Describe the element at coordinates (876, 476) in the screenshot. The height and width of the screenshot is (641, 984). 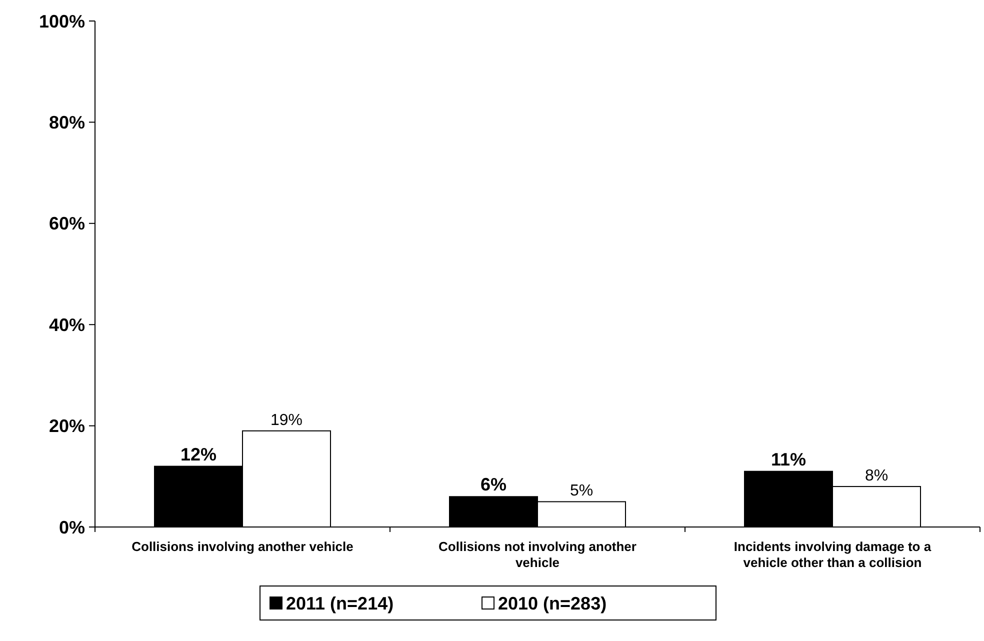
I see `data-label: 8%` at that location.